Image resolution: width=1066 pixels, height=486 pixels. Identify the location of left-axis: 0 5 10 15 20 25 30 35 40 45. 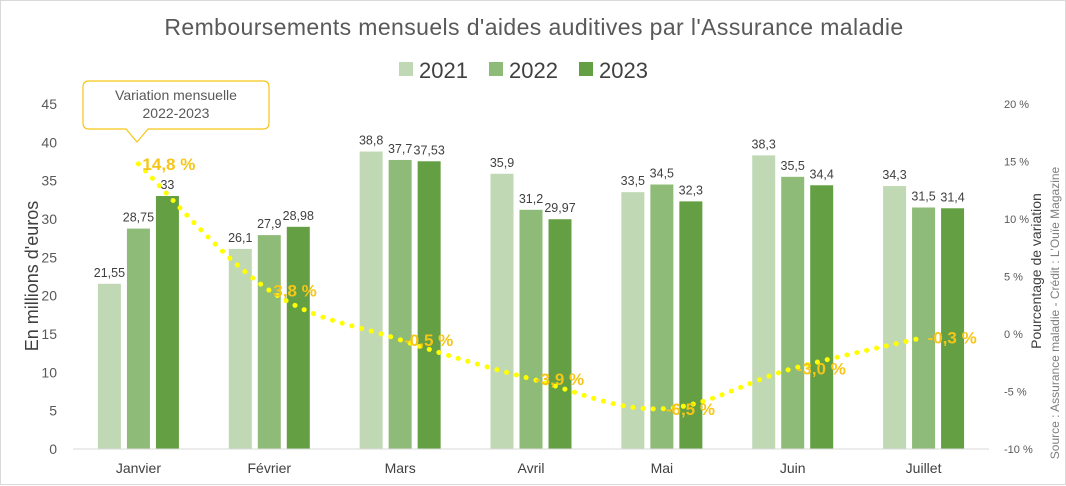
(49, 276).